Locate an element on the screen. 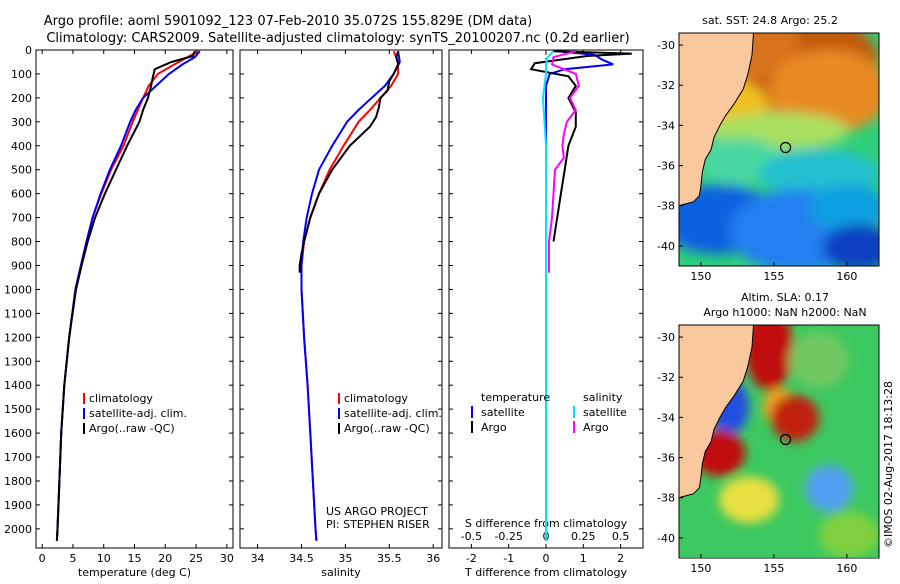 This screenshot has width=900, height=584. legend-s-argo-label: Argo is located at coordinates (596, 427).